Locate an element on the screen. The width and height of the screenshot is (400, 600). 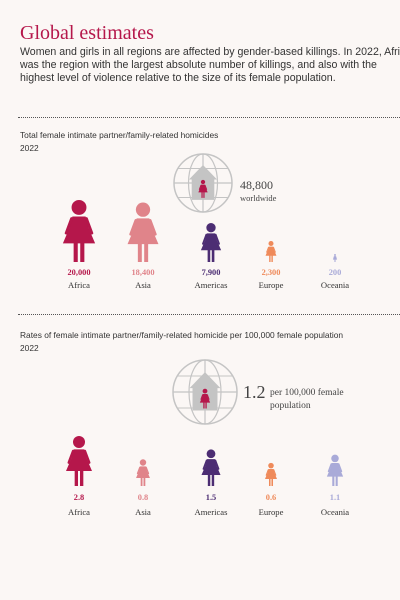
value-label-americas: 7,900 is located at coordinates (211, 272).